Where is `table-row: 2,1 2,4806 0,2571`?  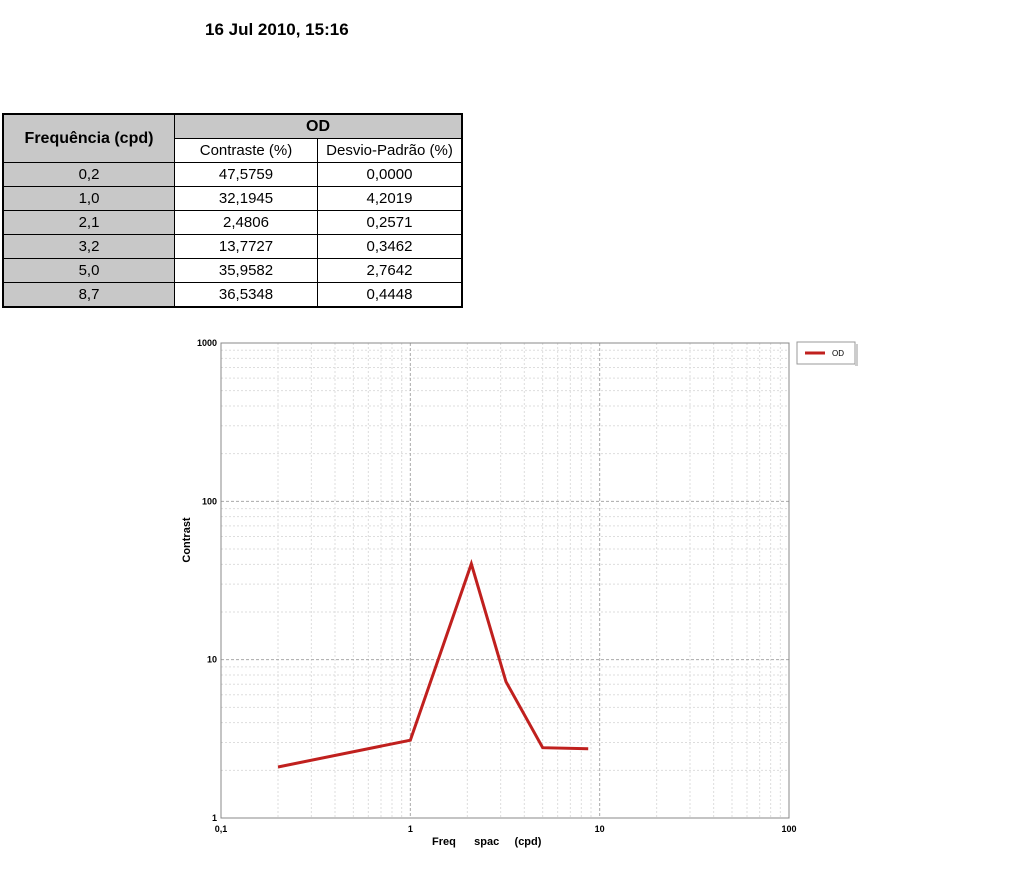 table-row: 2,1 2,4806 0,2571 is located at coordinates (232, 222).